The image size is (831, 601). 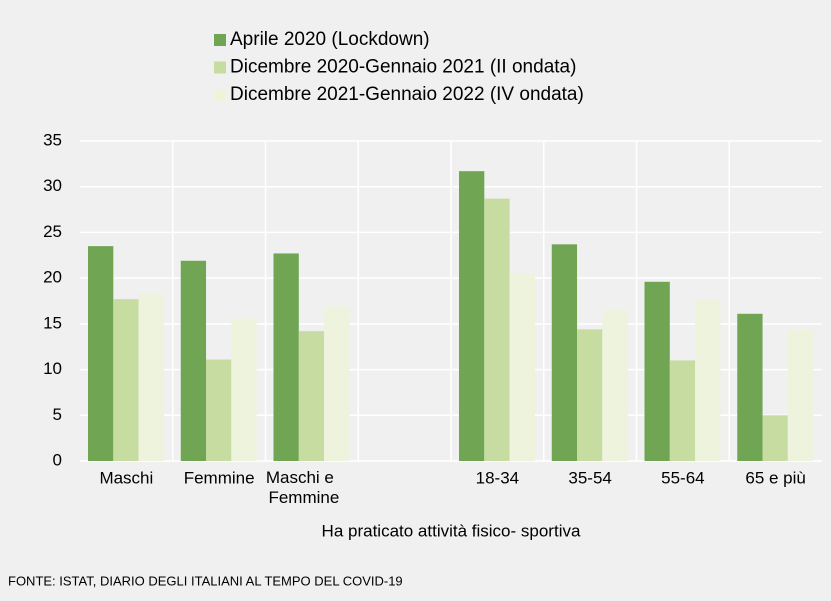 What do you see at coordinates (57, 459) in the screenshot?
I see `y-tick-label: 0` at bounding box center [57, 459].